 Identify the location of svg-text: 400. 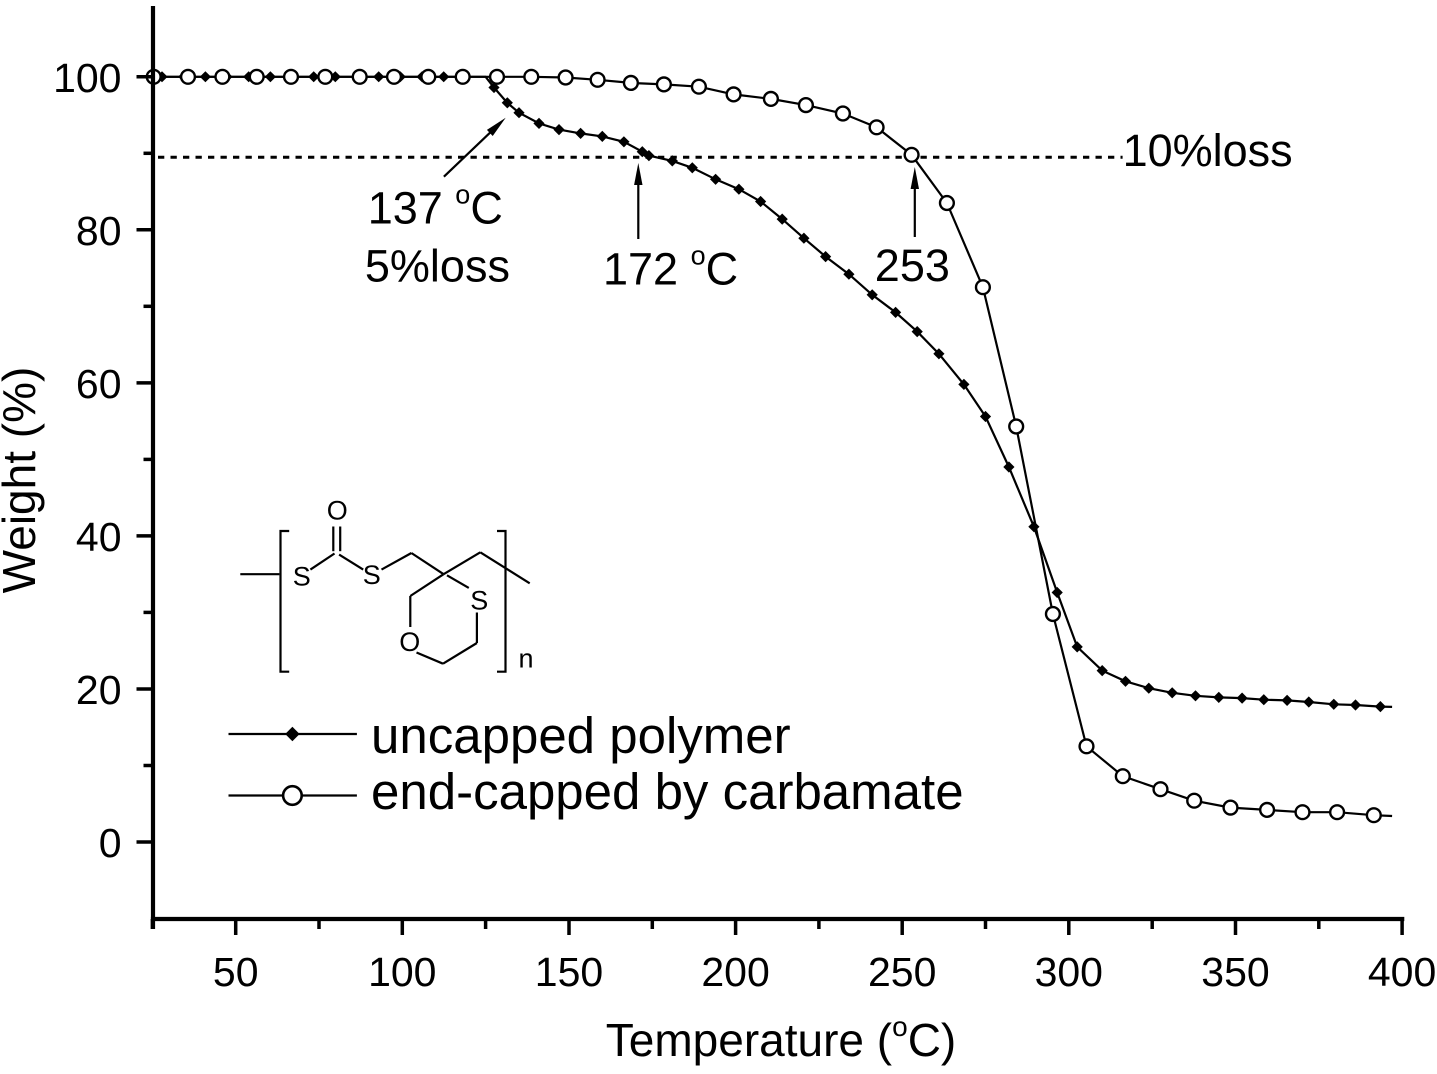
(1402, 972).